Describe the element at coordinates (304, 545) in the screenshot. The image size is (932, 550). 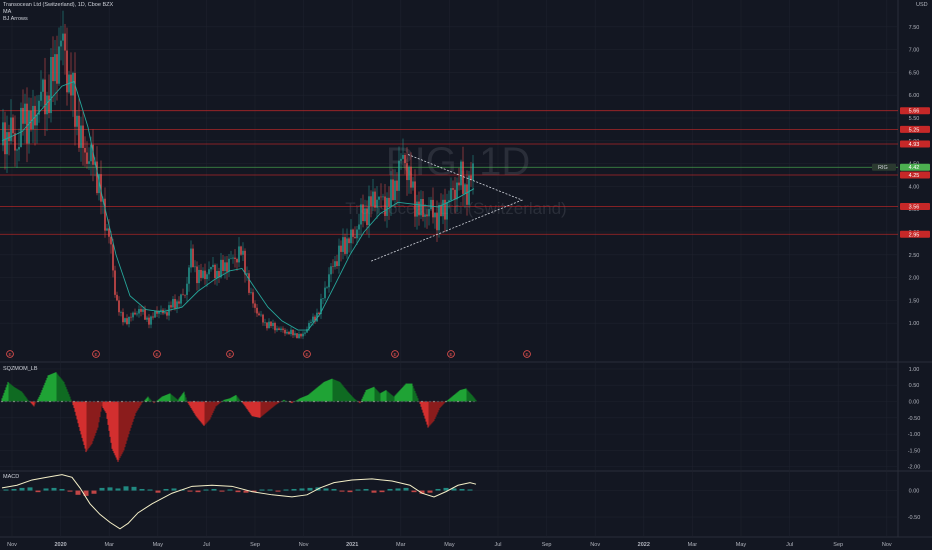
I see `x-tick-label: Nov` at that location.